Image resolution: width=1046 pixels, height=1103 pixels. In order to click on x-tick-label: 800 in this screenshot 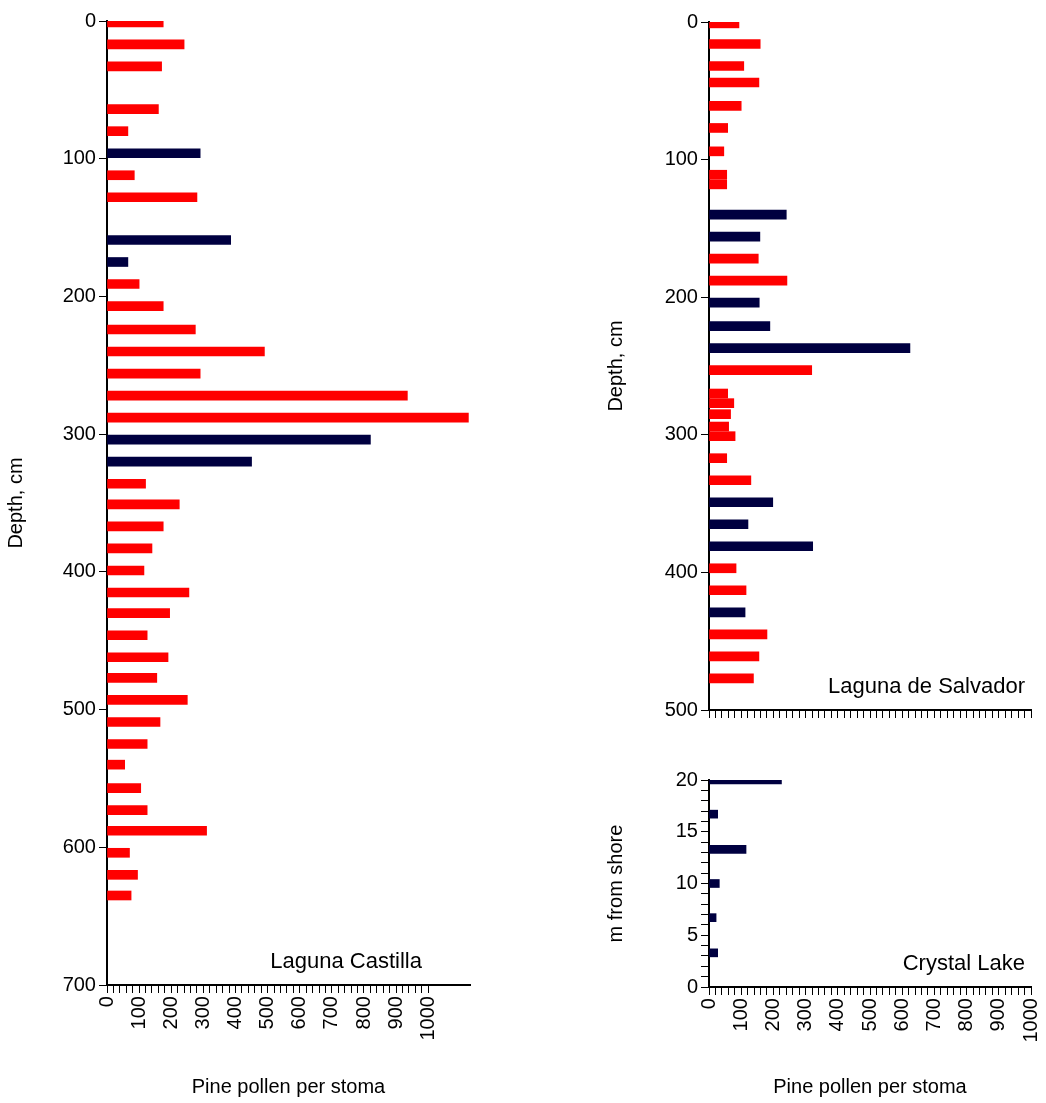, I will do `click(362, 1013)`.